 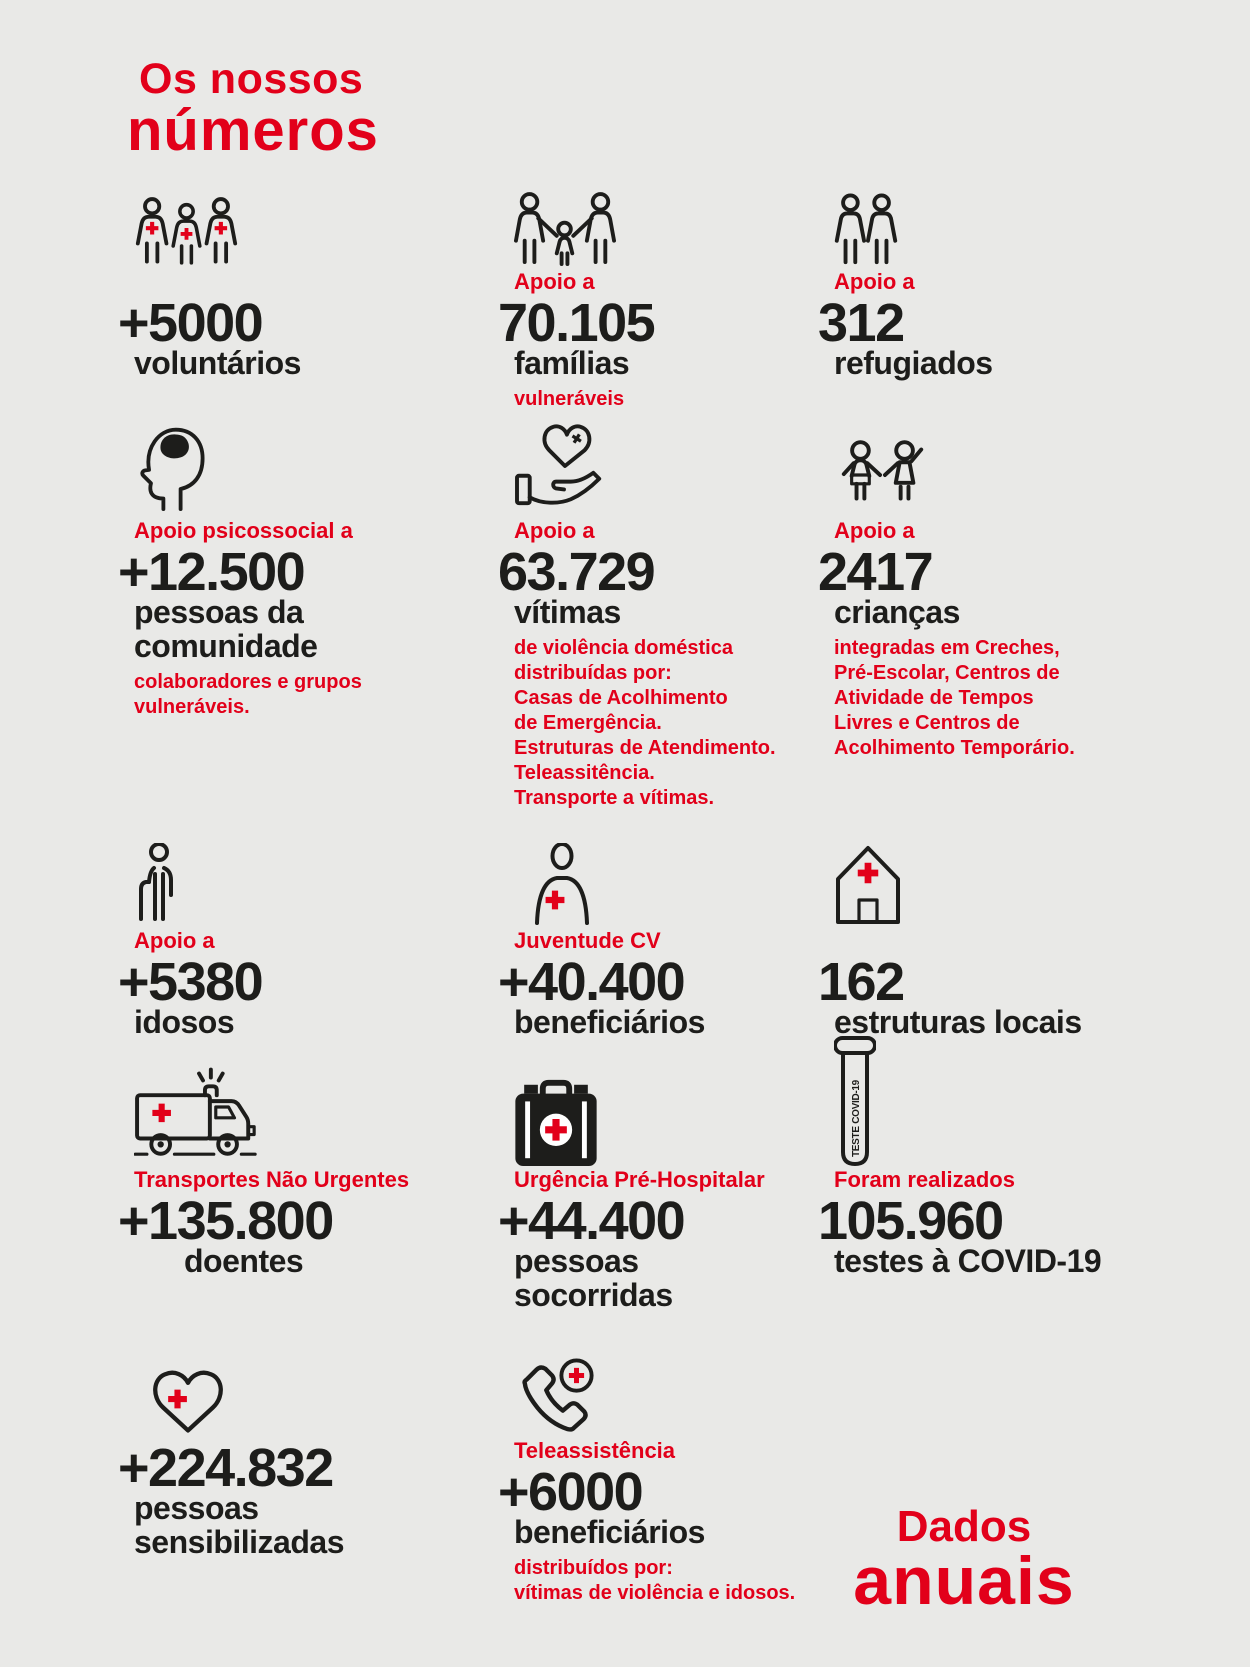 What do you see at coordinates (856, 1118) in the screenshot?
I see `tube-label-text: TESTE COVID-19` at bounding box center [856, 1118].